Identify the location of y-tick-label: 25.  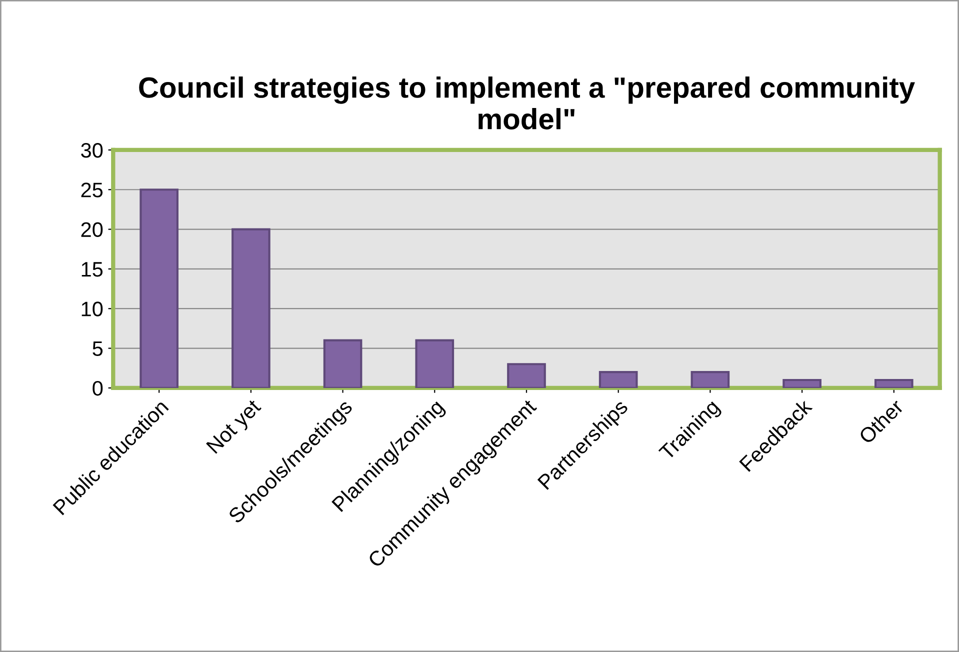
(92, 190).